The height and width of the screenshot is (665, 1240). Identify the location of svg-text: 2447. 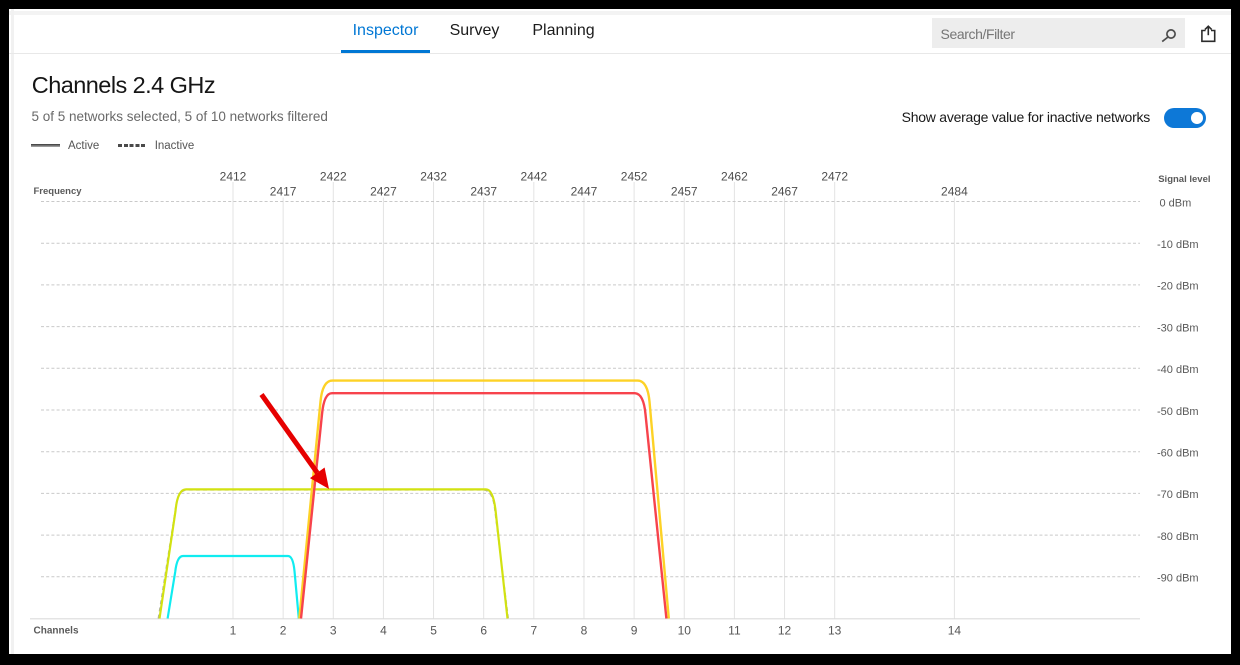
(584, 192).